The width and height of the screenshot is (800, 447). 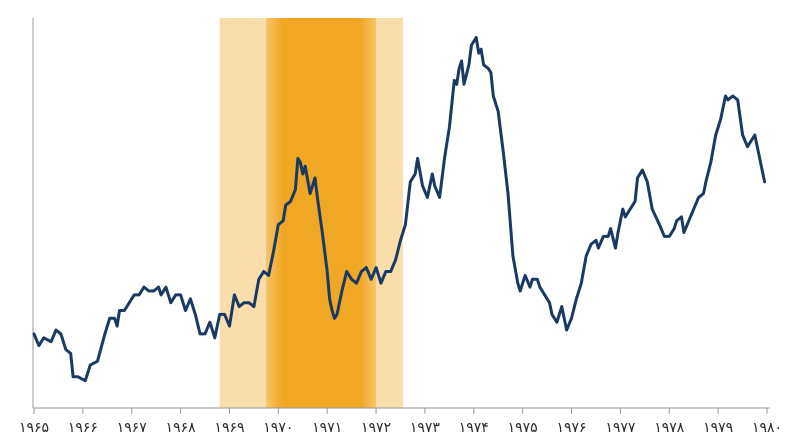 I want to click on x-tick-label-2: ۱۹۶۷, so click(x=132, y=428).